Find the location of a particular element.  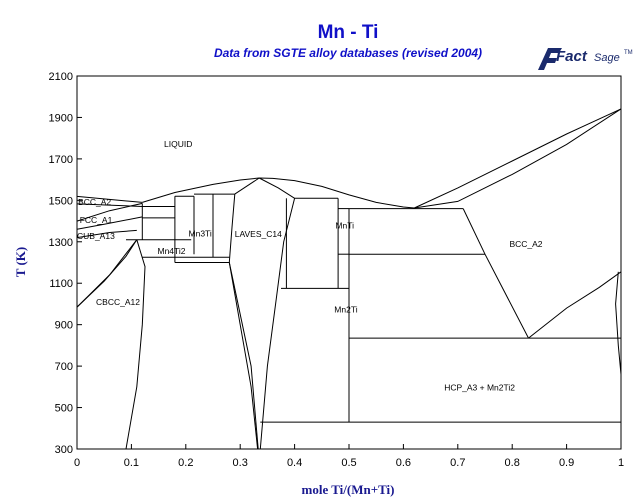

logo-word-sage: Sage is located at coordinates (607, 58).